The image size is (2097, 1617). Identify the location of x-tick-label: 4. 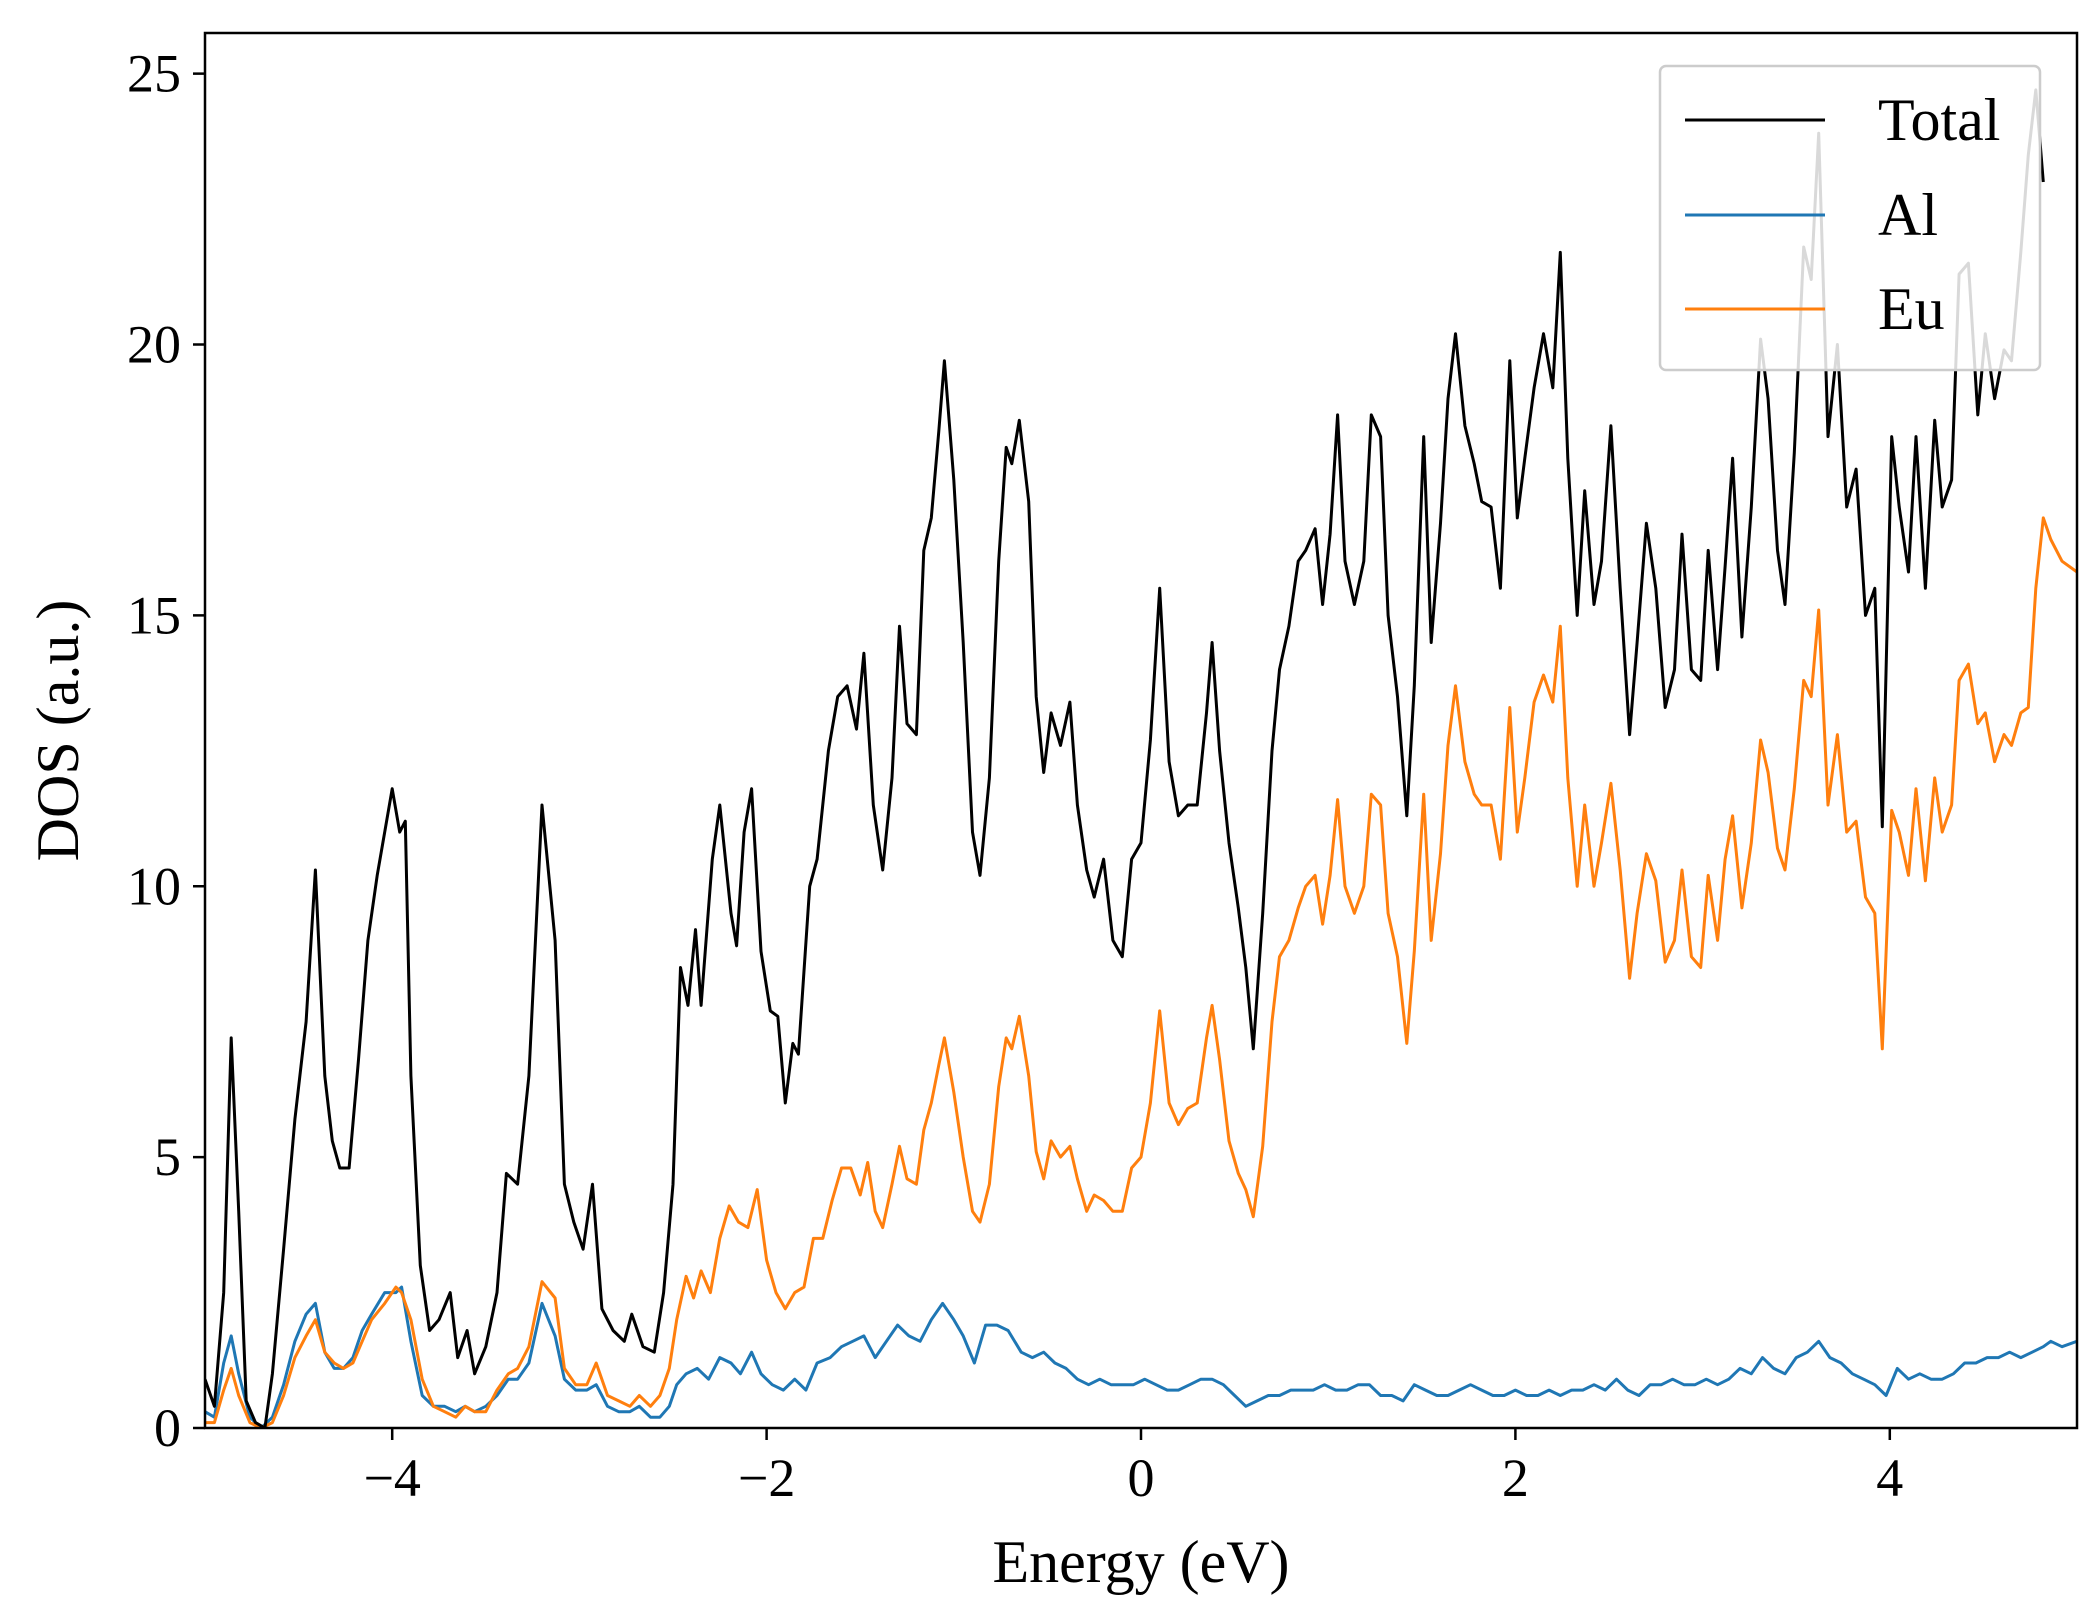
(1889, 1478).